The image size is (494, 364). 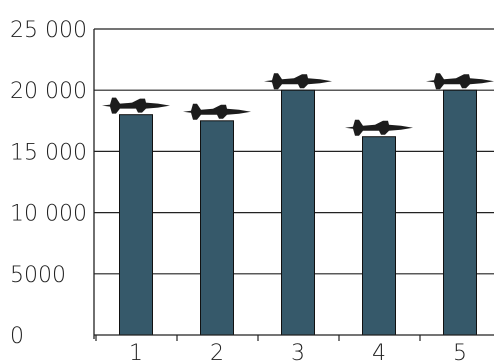 I want to click on y-tick-label: 20 000, so click(x=48, y=91).